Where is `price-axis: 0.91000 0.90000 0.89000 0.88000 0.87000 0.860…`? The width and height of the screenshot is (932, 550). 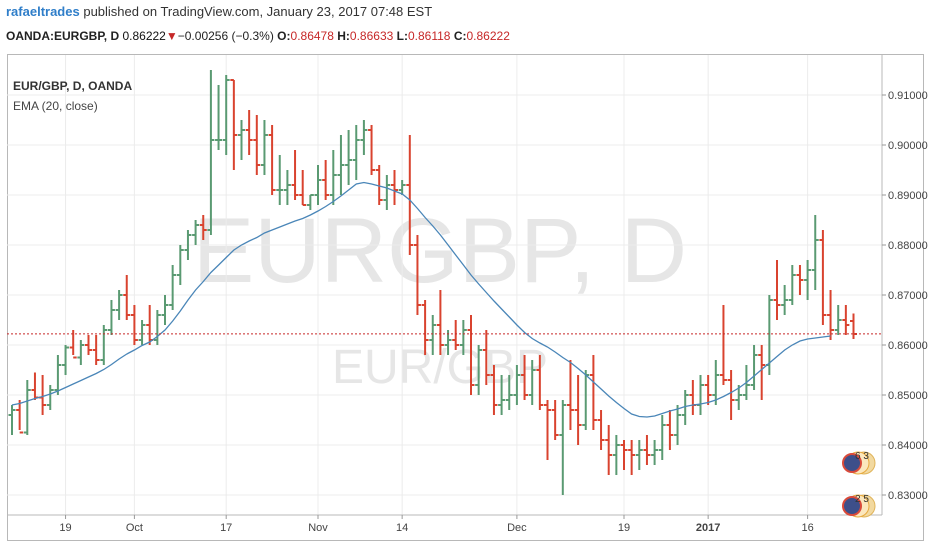 price-axis: 0.91000 0.90000 0.89000 0.88000 0.87000 0.860… is located at coordinates (904, 285).